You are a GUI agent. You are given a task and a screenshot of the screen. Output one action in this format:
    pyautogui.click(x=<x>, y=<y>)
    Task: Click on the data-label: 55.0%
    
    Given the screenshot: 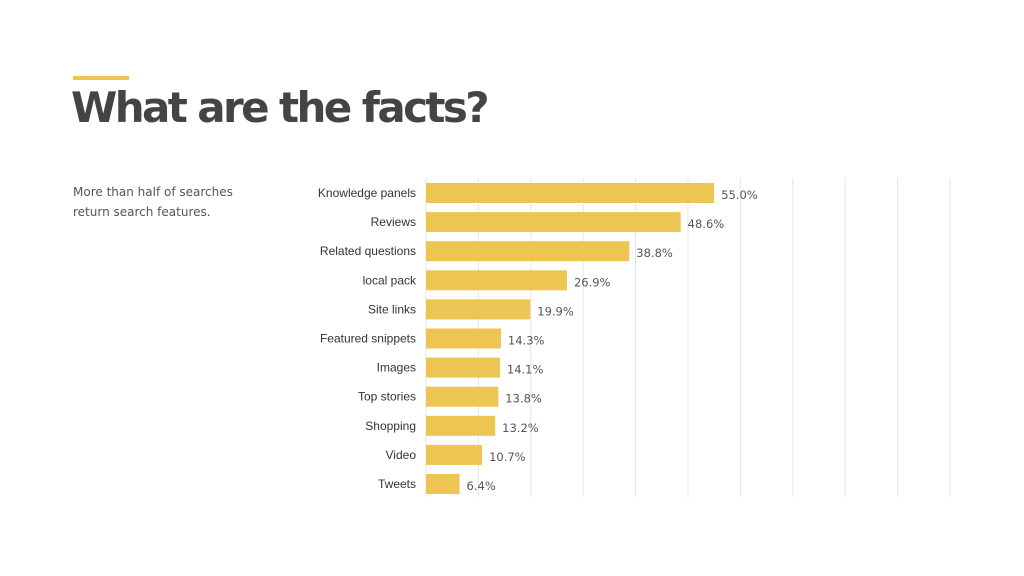 What is the action you would take?
    pyautogui.click(x=739, y=195)
    